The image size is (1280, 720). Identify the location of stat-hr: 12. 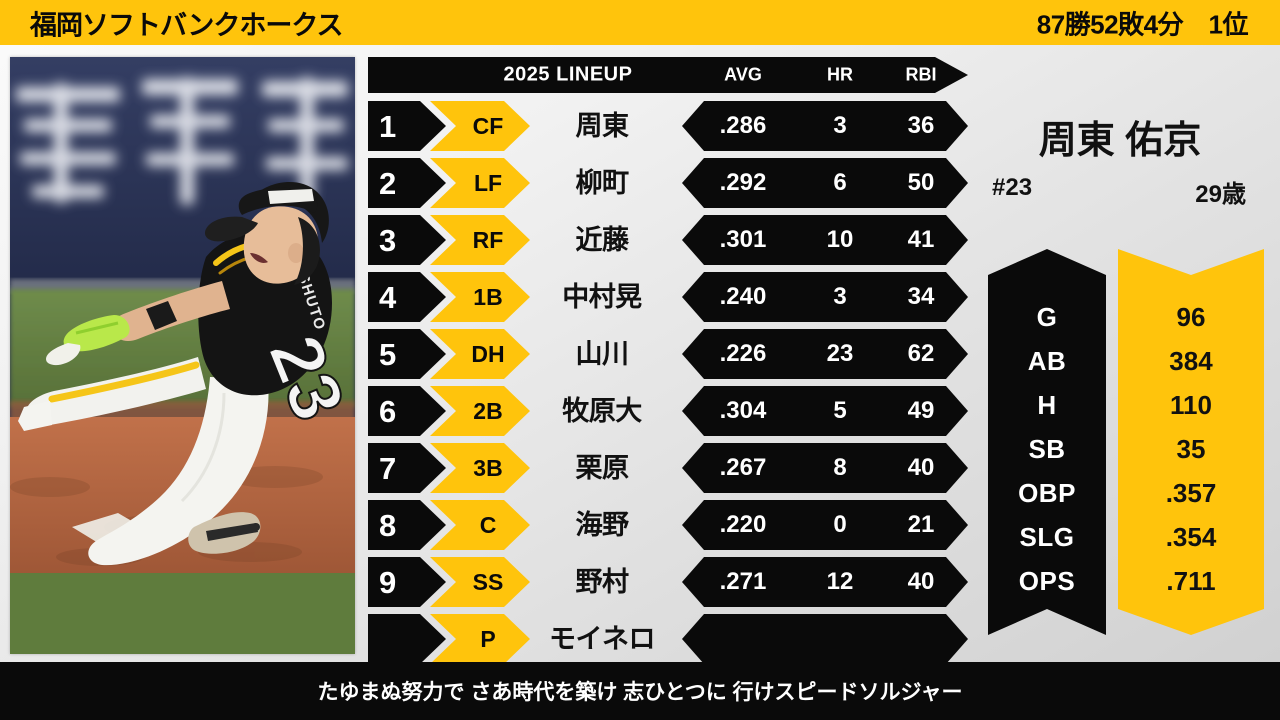
(840, 581).